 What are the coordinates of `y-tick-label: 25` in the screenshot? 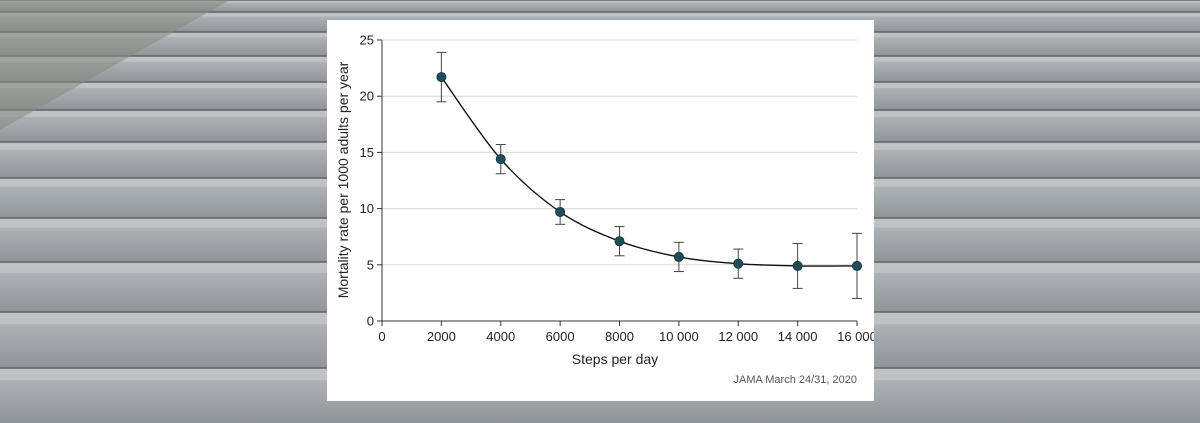 It's located at (367, 40).